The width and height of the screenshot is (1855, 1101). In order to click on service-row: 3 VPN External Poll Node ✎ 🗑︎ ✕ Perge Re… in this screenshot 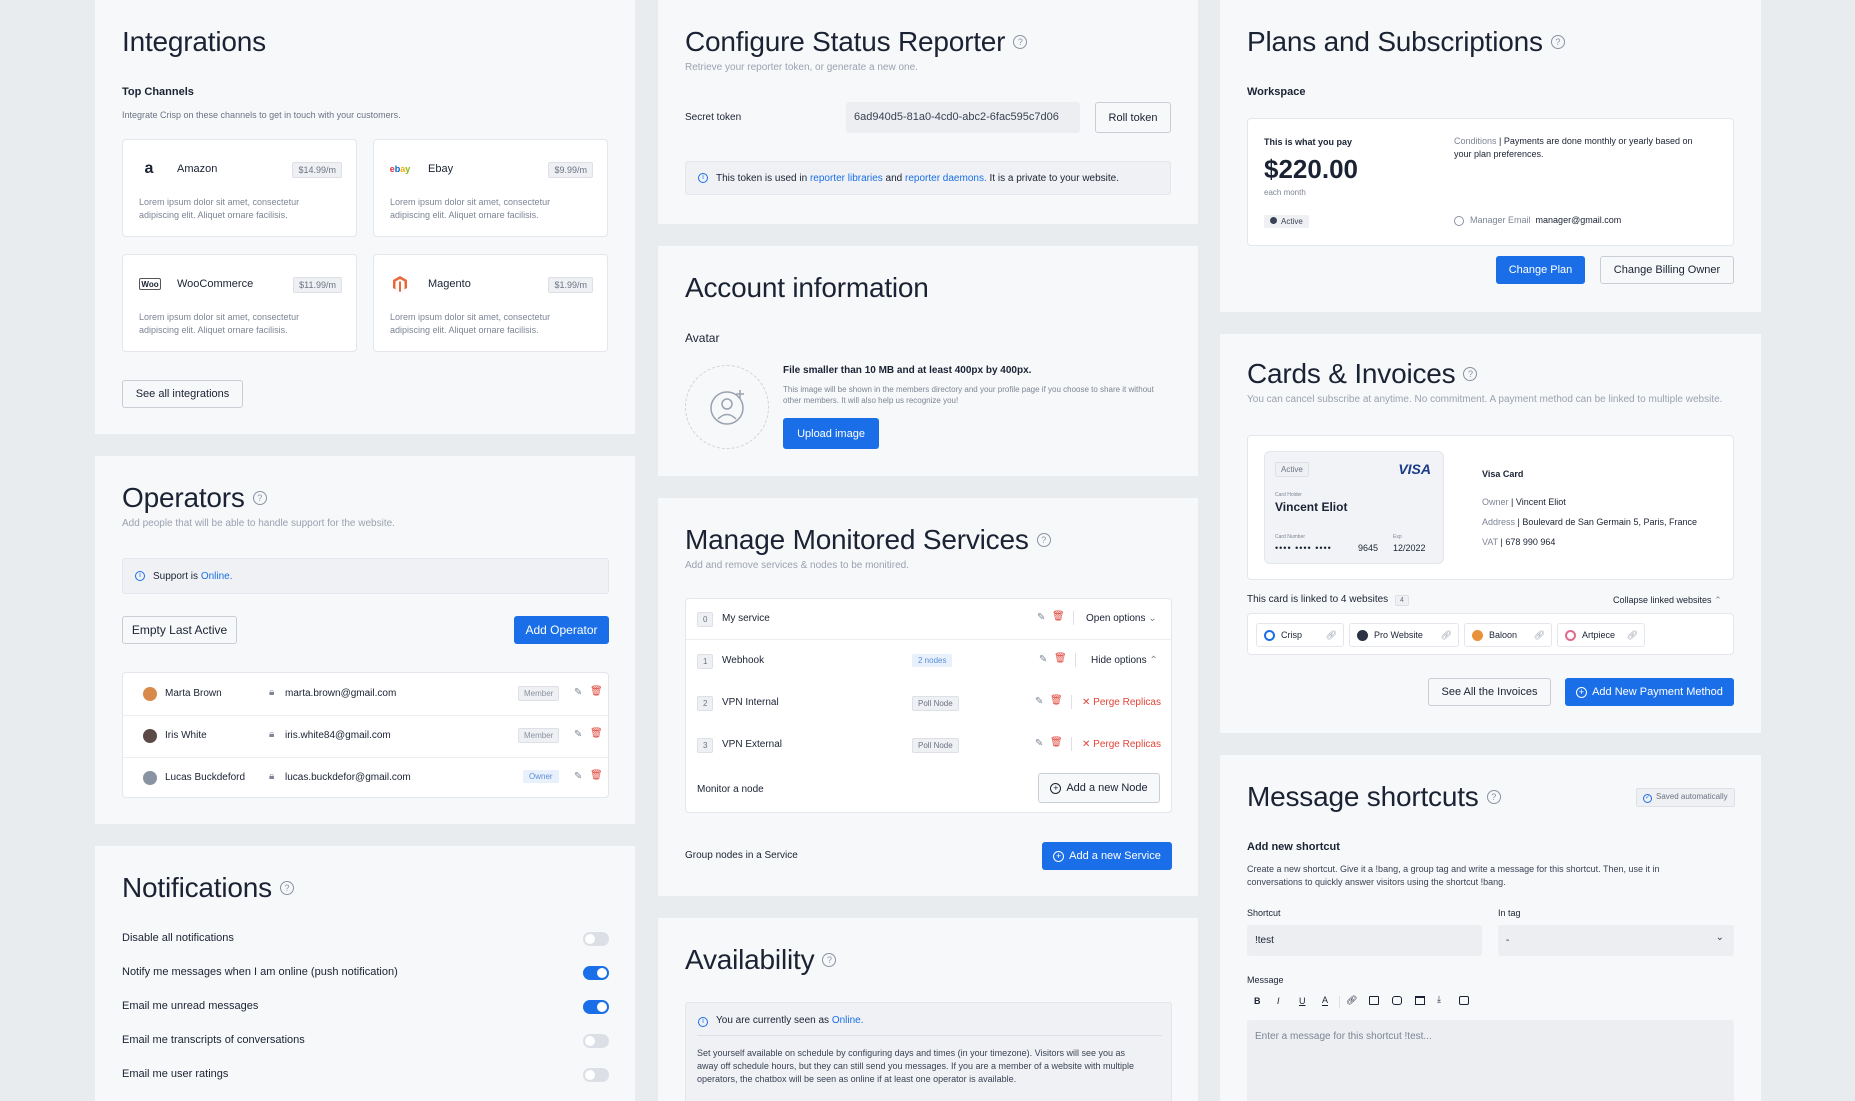, I will do `click(928, 746)`.